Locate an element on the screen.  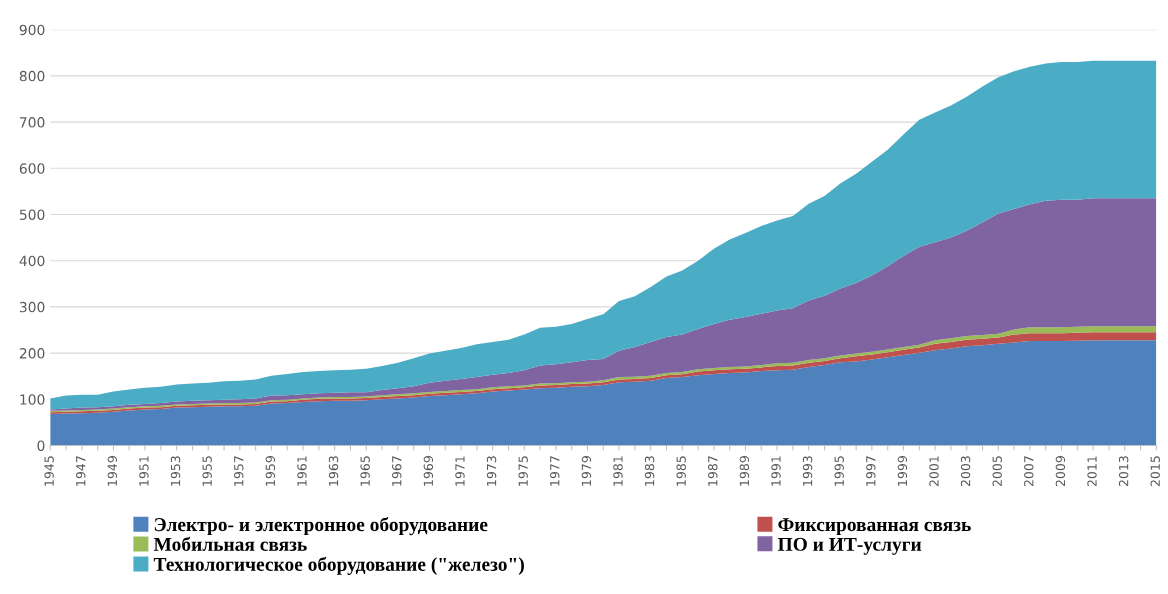
x-tick-label: 1973 is located at coordinates (491, 471).